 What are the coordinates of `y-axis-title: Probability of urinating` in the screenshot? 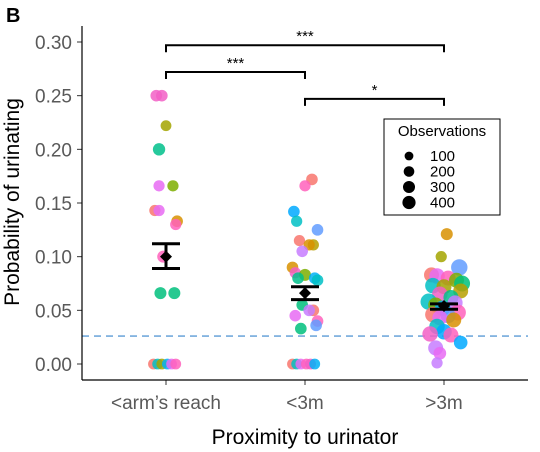 It's located at (12, 202).